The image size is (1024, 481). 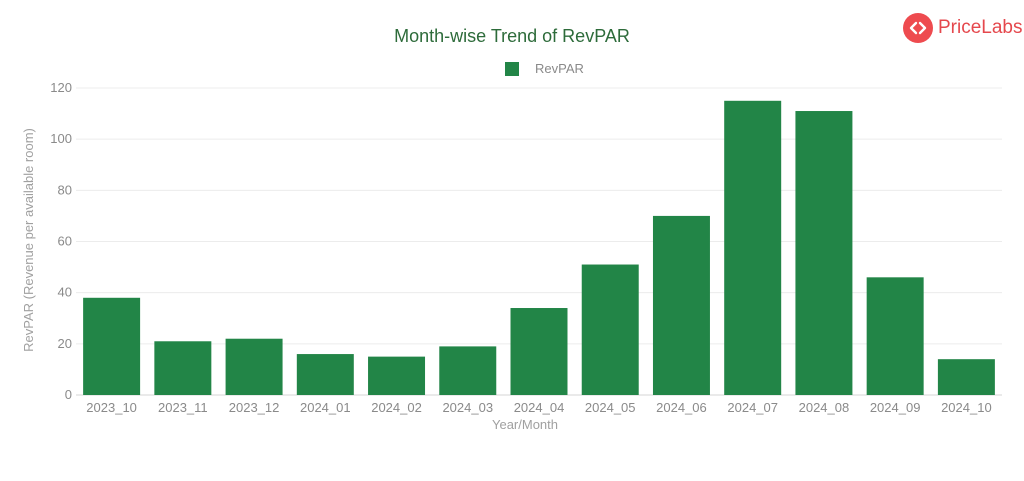 I want to click on y-tick-label: 60, so click(x=65, y=241).